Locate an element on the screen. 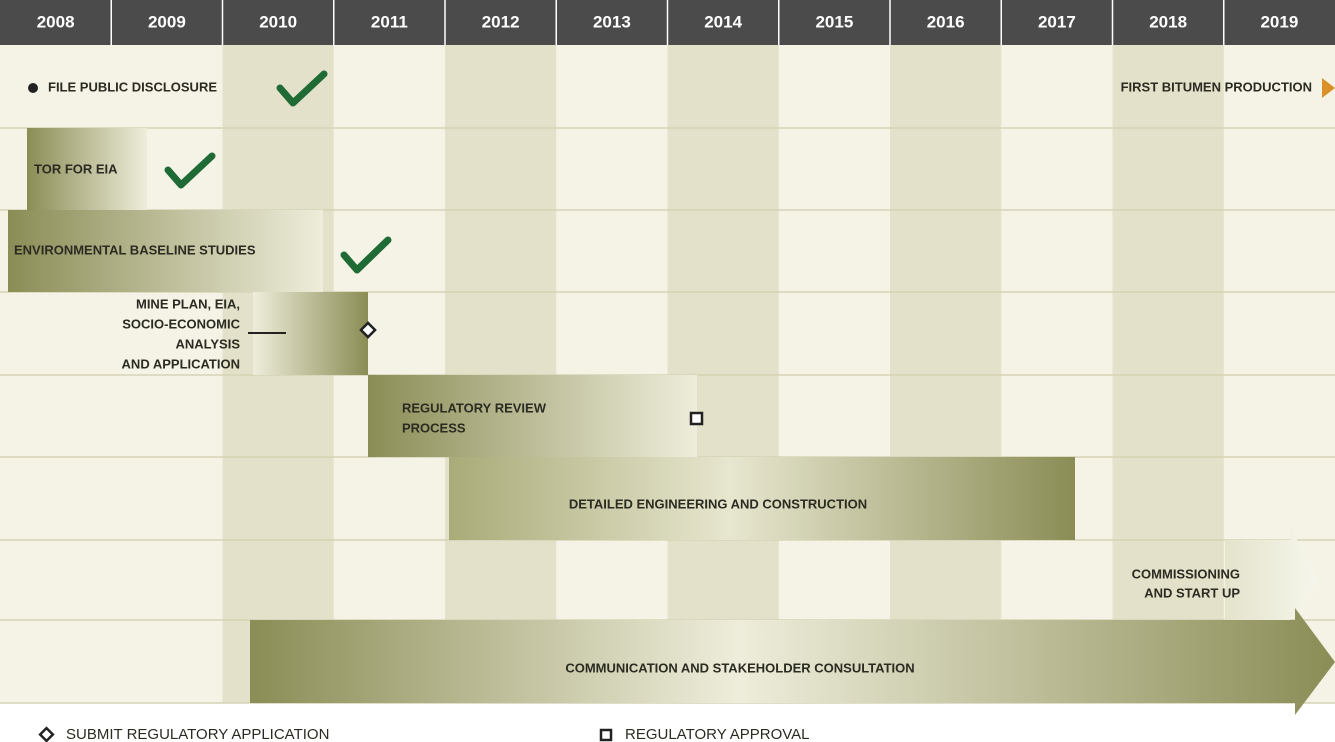 This screenshot has height=742, width=1335. year-label: 2011 is located at coordinates (389, 21).